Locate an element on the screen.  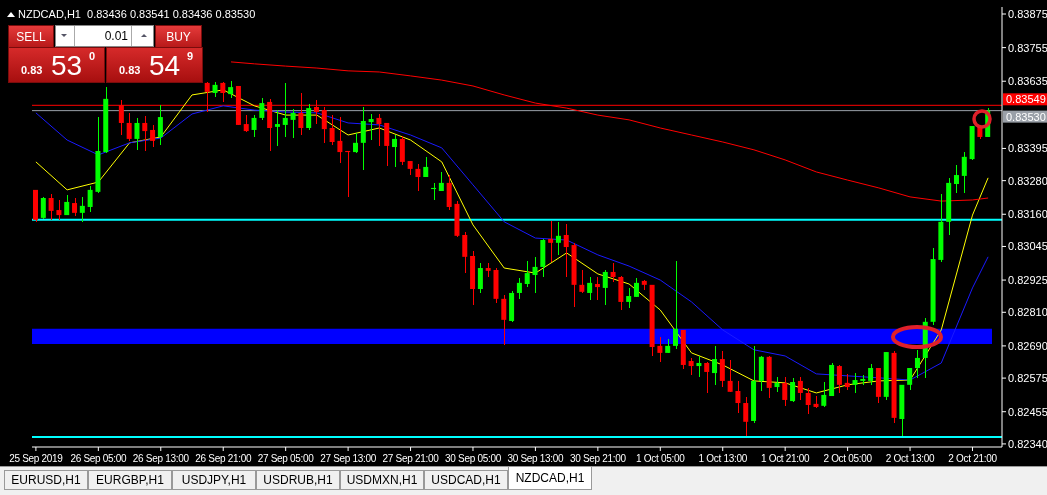
buy-price-panel: 0.83 54 9 is located at coordinates (154, 65).